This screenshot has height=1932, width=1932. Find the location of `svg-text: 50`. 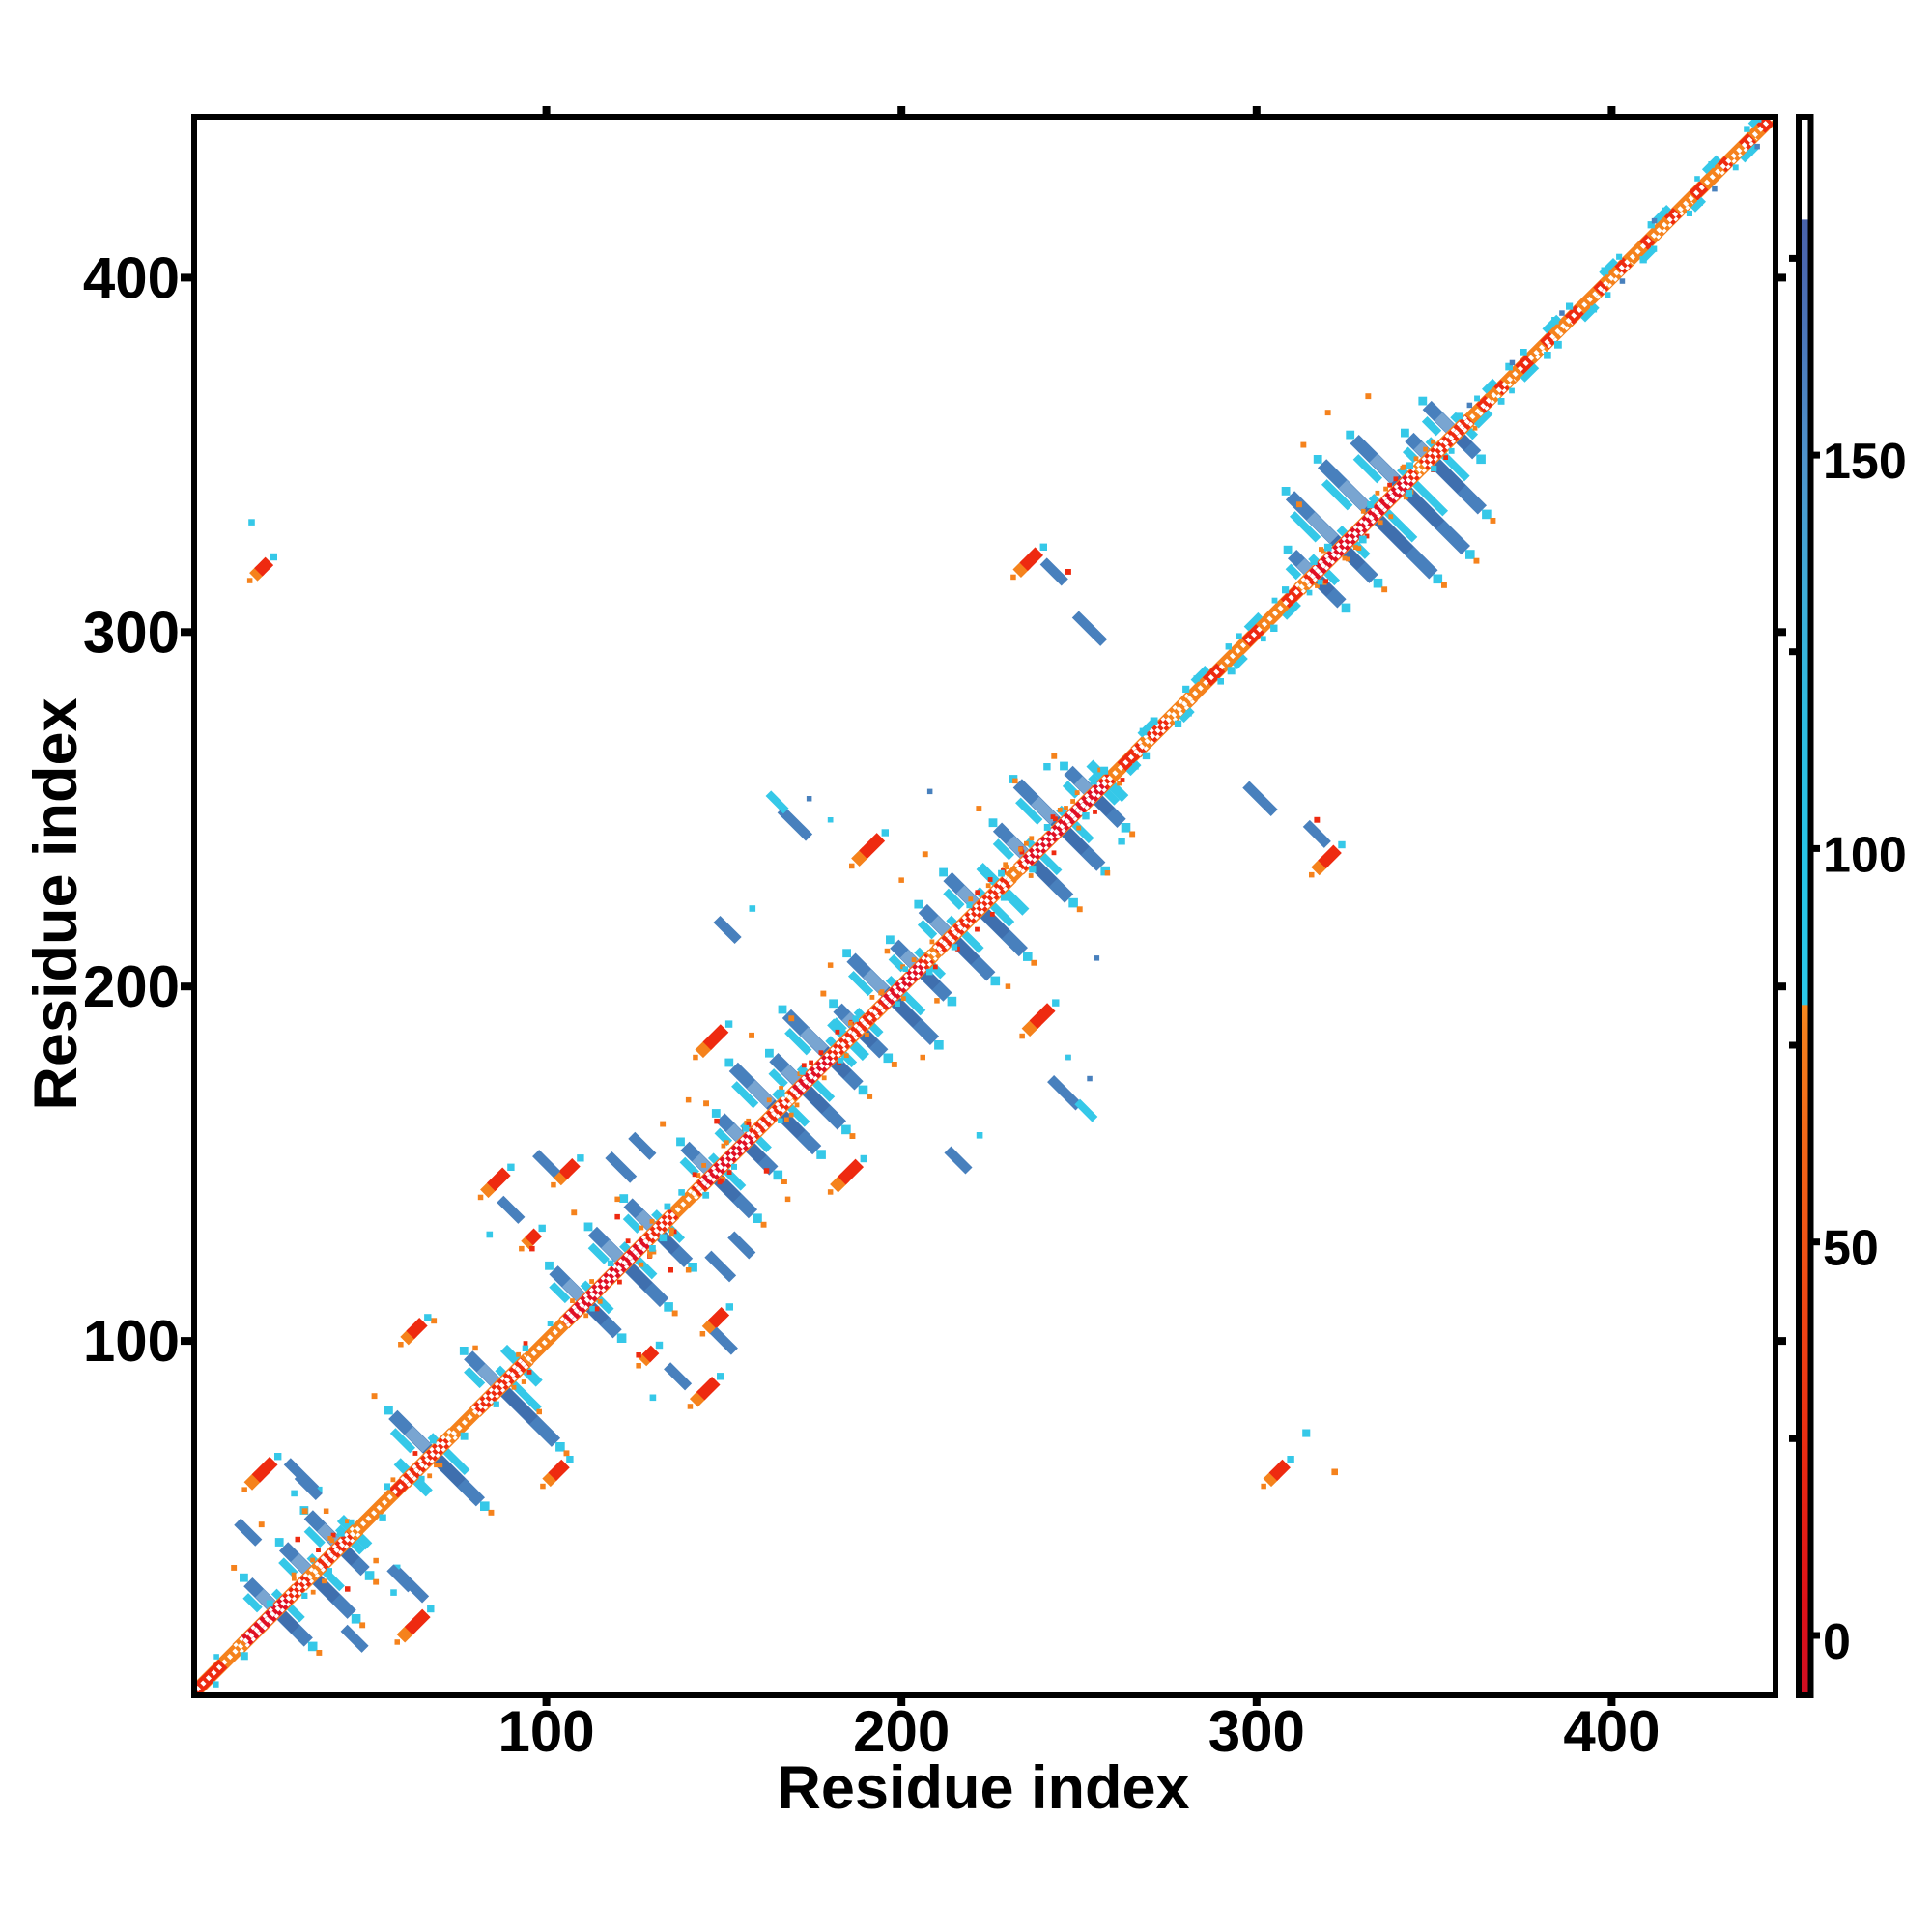

svg-text: 50 is located at coordinates (1851, 1249).